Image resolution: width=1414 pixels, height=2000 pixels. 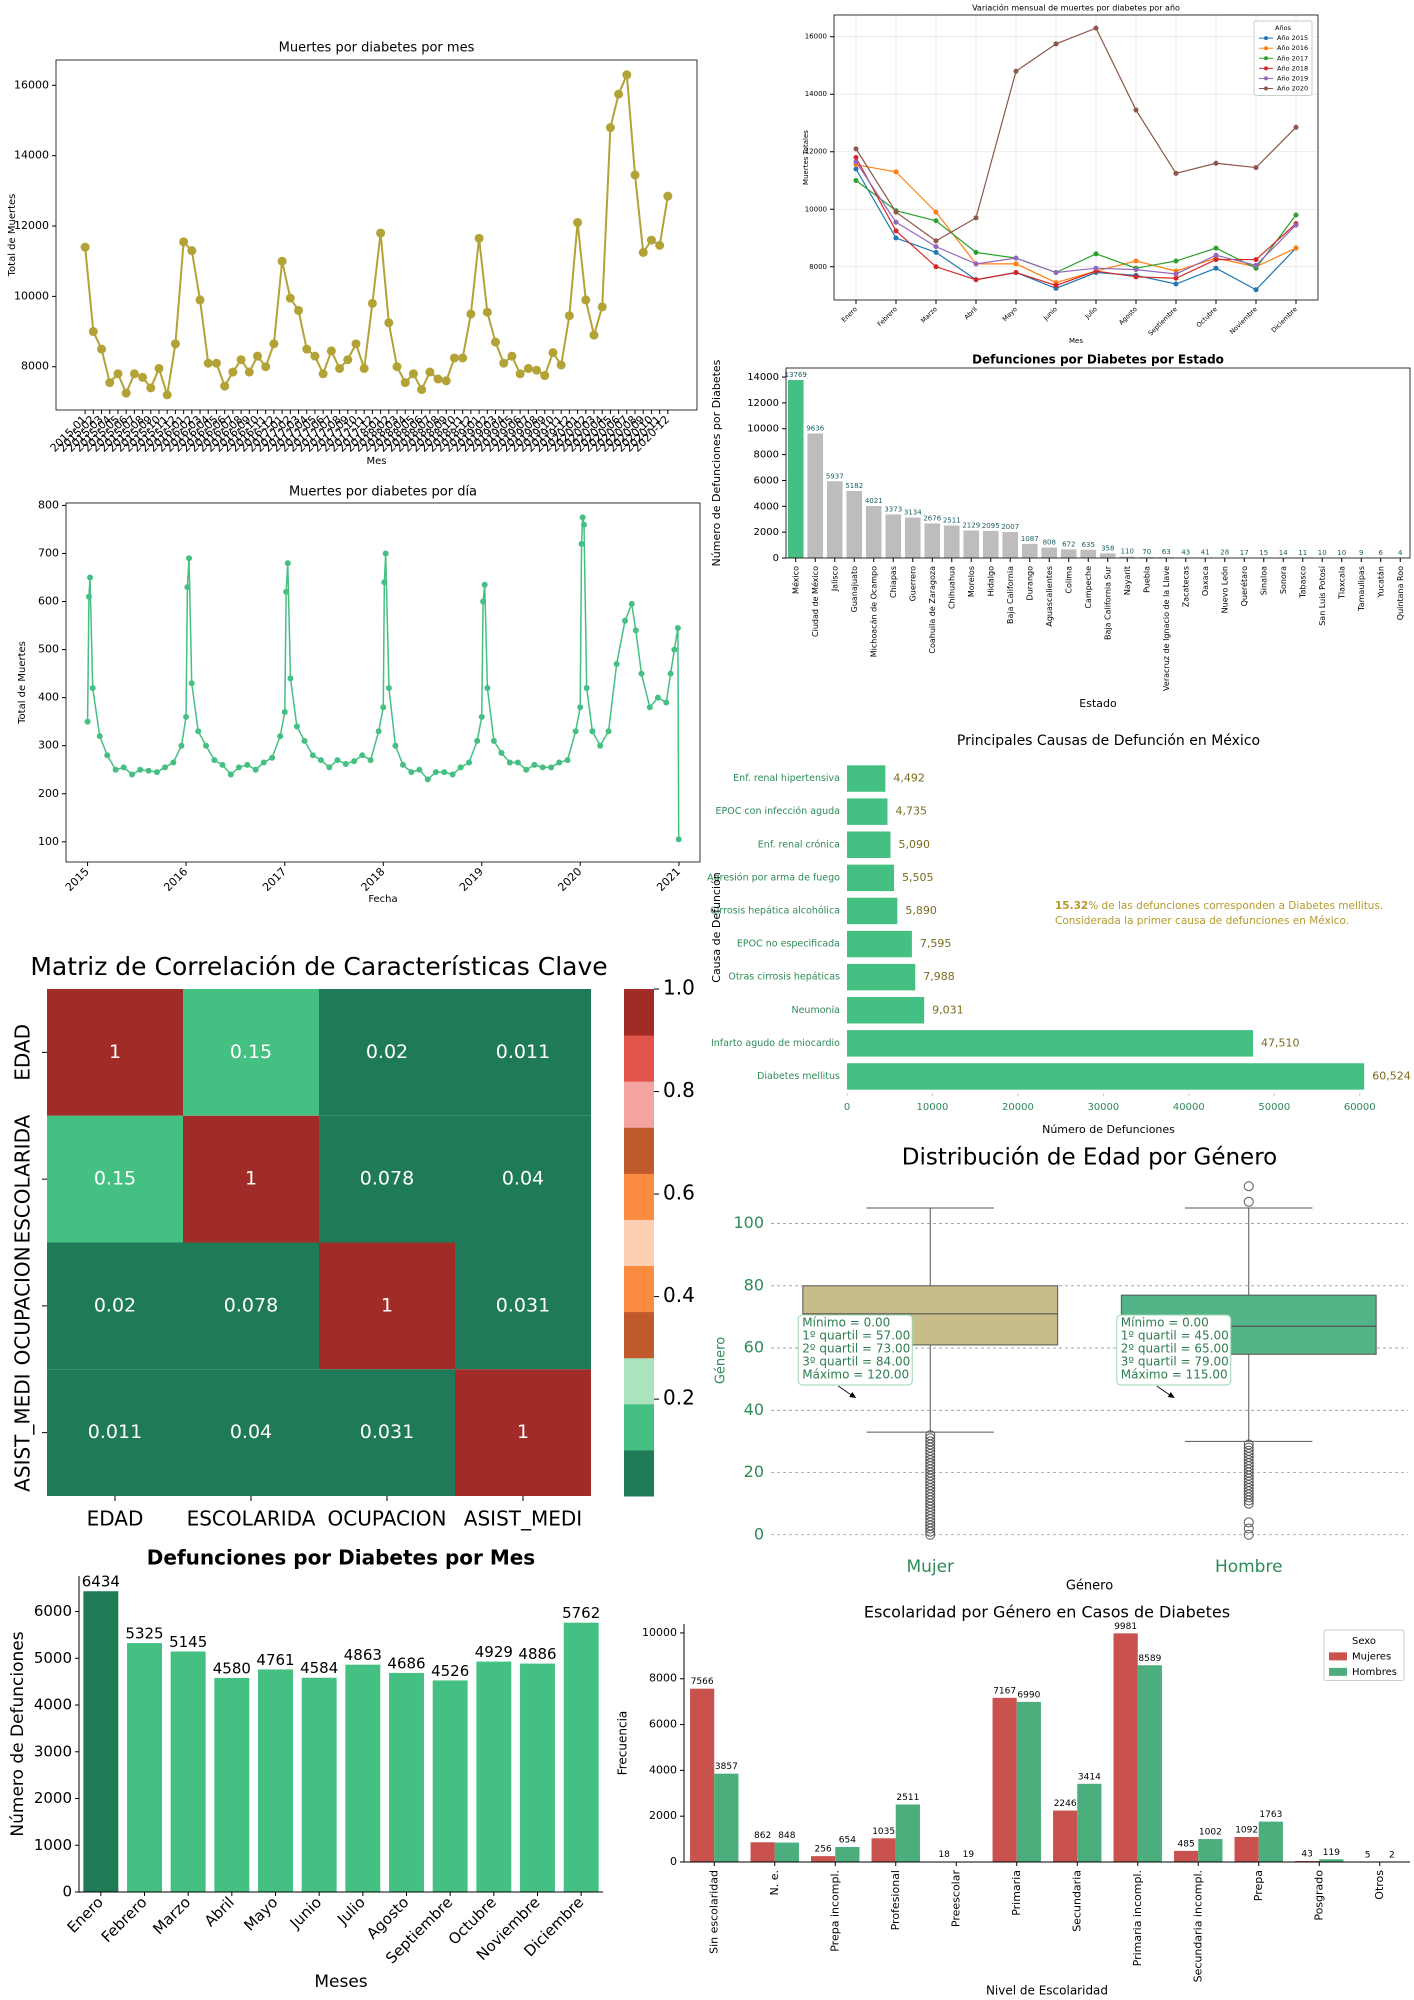 What do you see at coordinates (971, 525) in the screenshot?
I see `value-label: 2129` at bounding box center [971, 525].